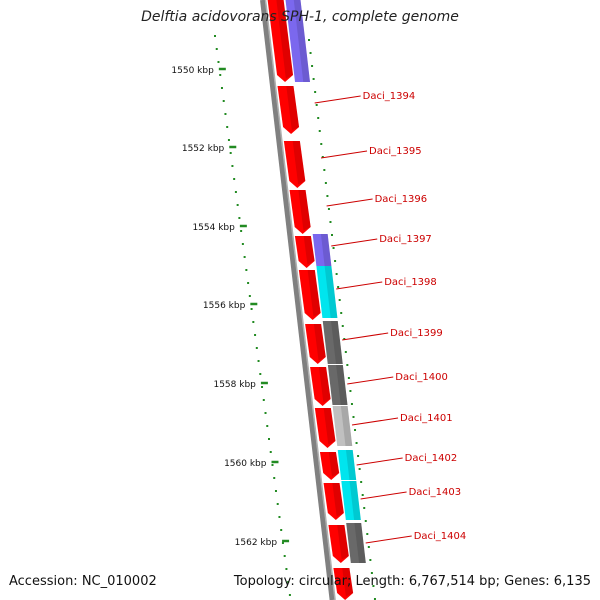 This screenshot has height=600, width=600. What do you see at coordinates (256, 543) in the screenshot?
I see `scale-label: 1562 kbp` at bounding box center [256, 543].